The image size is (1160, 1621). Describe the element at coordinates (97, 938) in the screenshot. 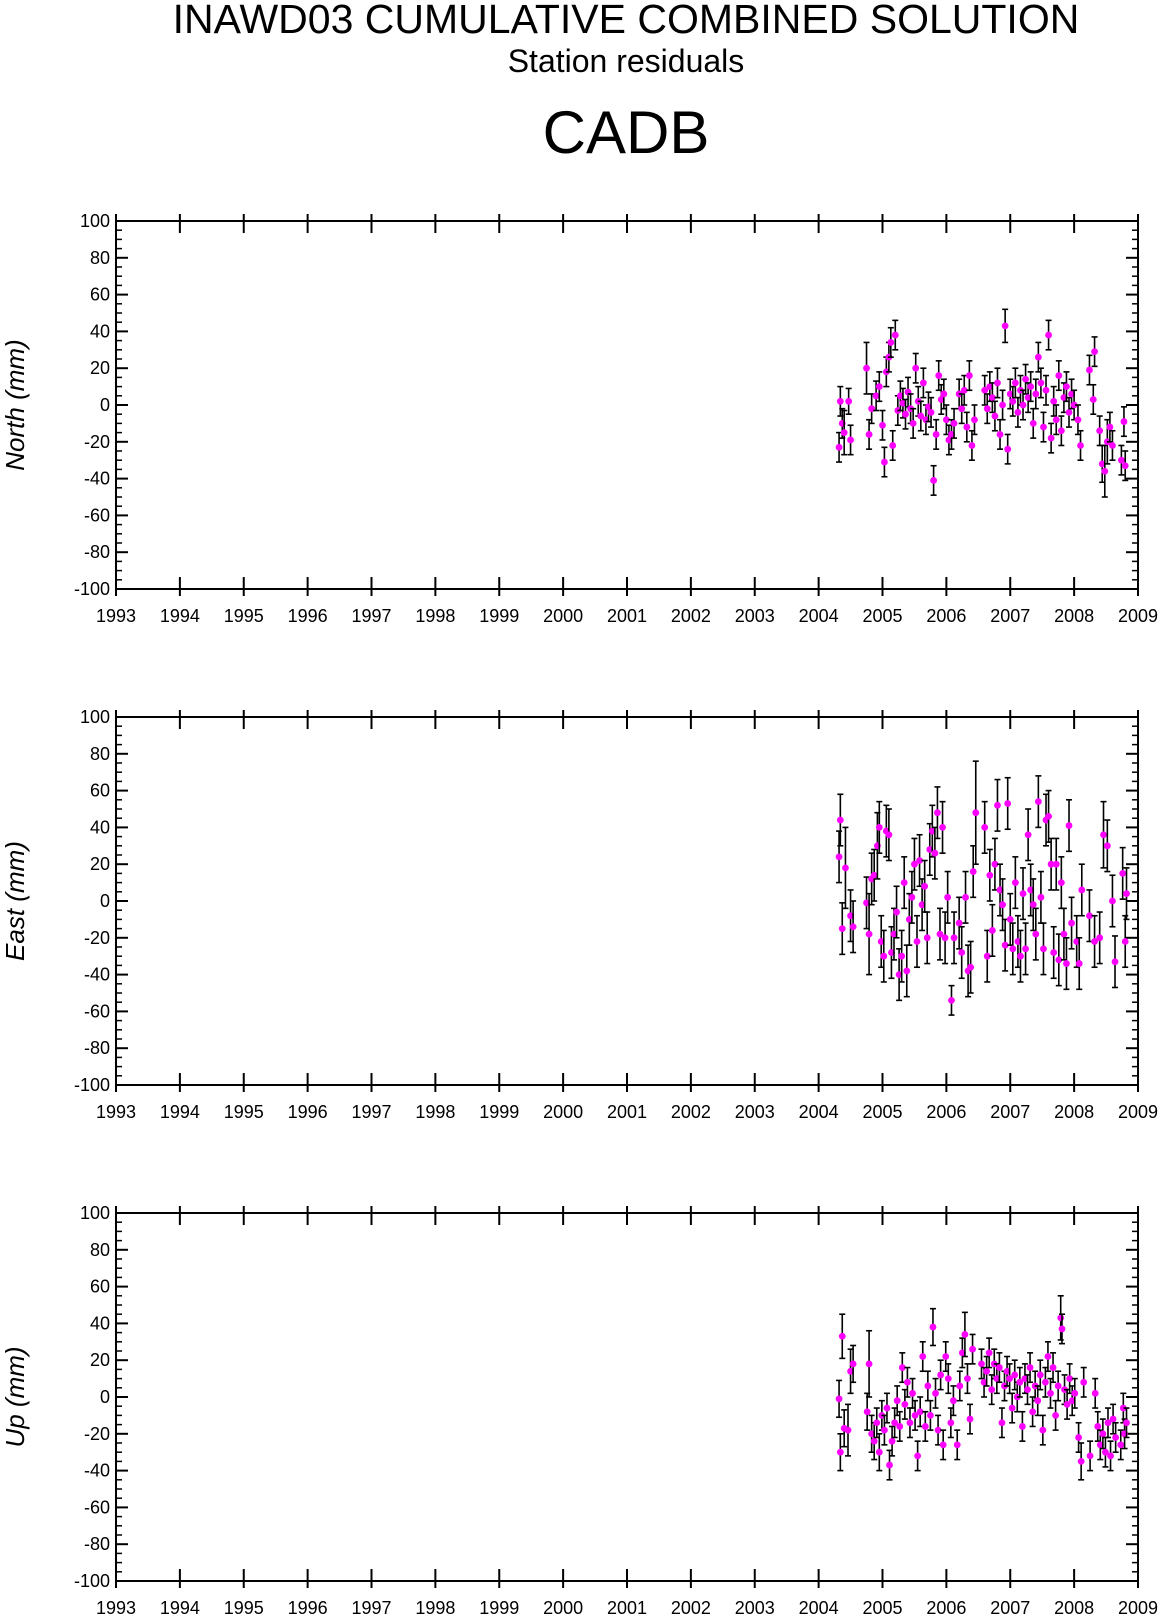

I see `y-tick-label: -20` at that location.